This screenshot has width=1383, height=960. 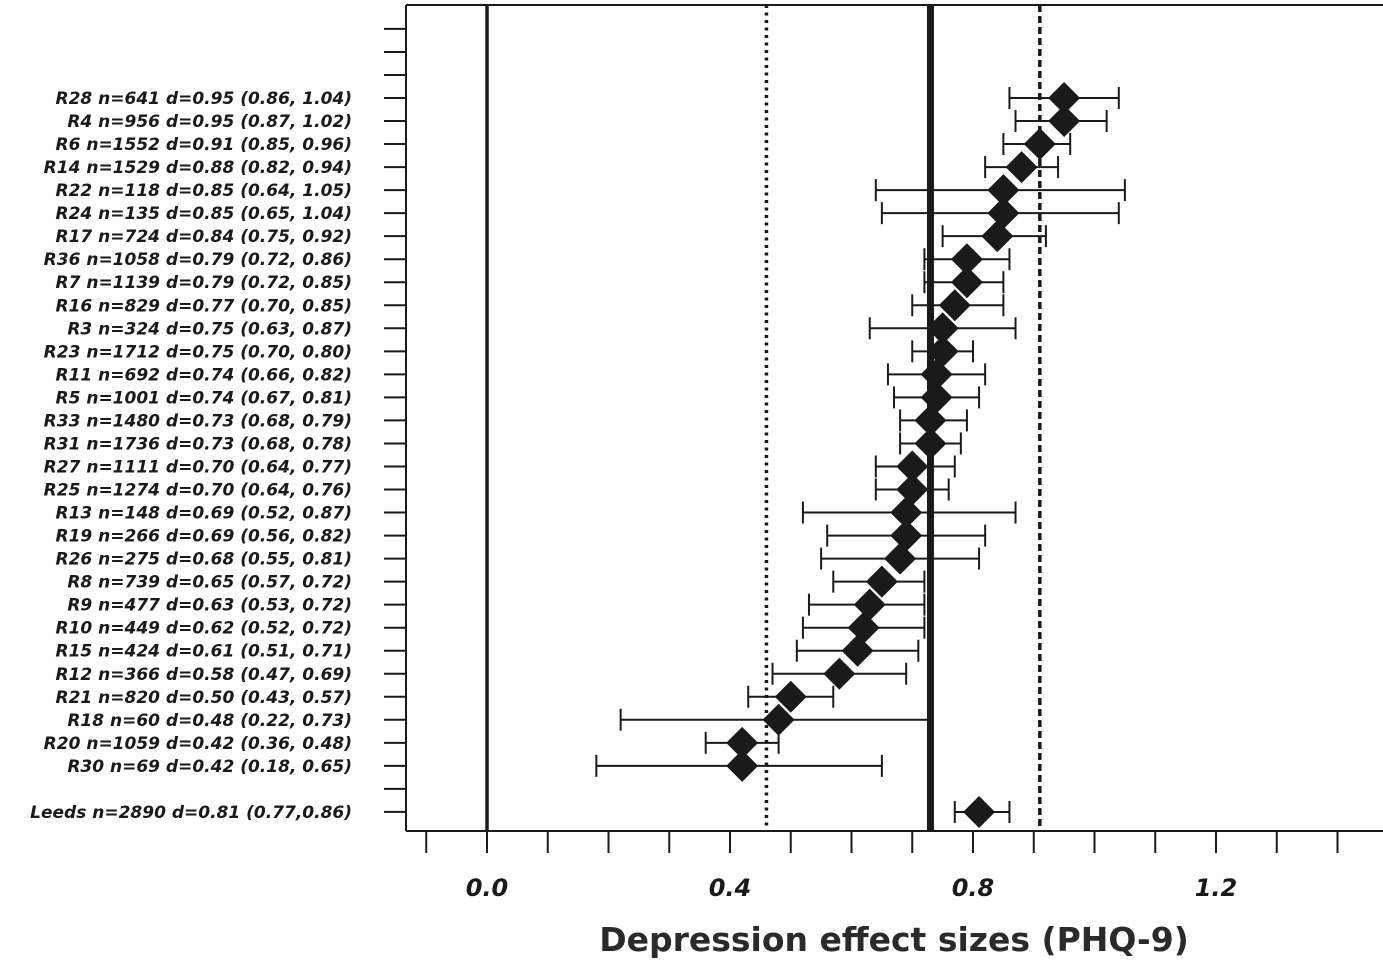 I want to click on row-label: R20 n=1059 d=0.42 (0.36, 0.48), so click(x=198, y=744).